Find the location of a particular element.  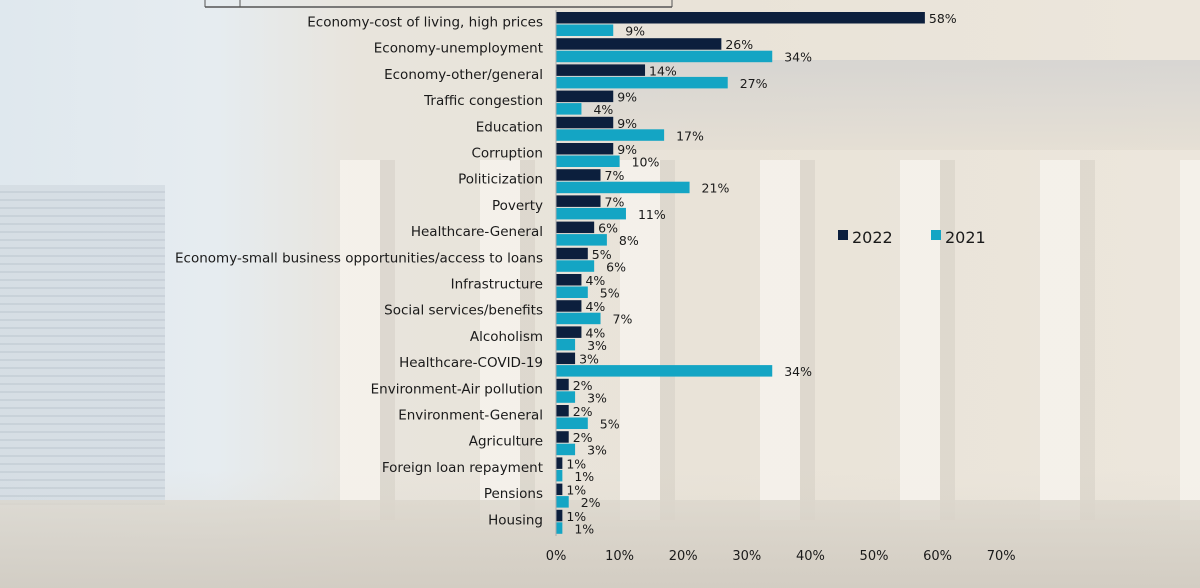

data-label-2021: 7% is located at coordinates (623, 319).